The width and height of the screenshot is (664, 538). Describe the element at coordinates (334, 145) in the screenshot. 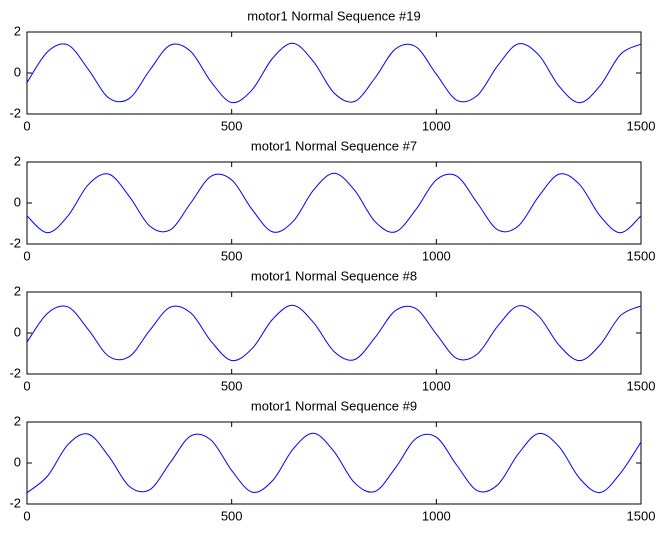

I see `chart-title: motor1 Normal Sequence #7` at that location.